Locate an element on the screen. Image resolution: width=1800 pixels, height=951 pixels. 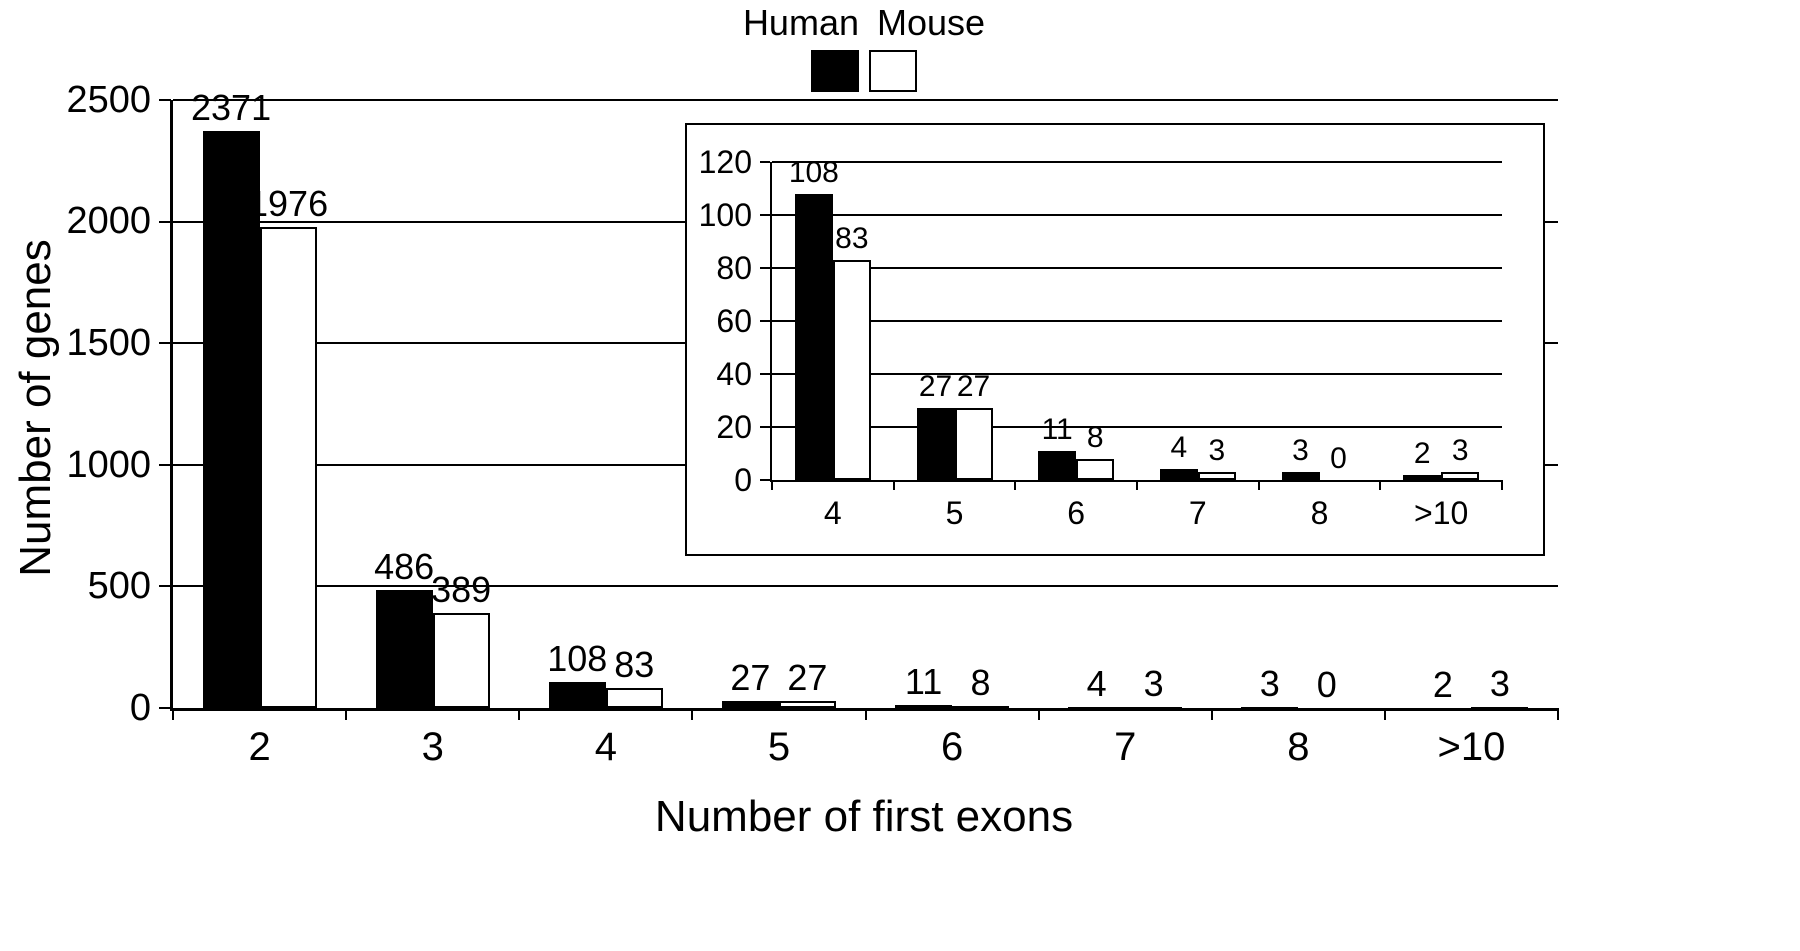
legend-swatch-mouse is located at coordinates (893, 71).